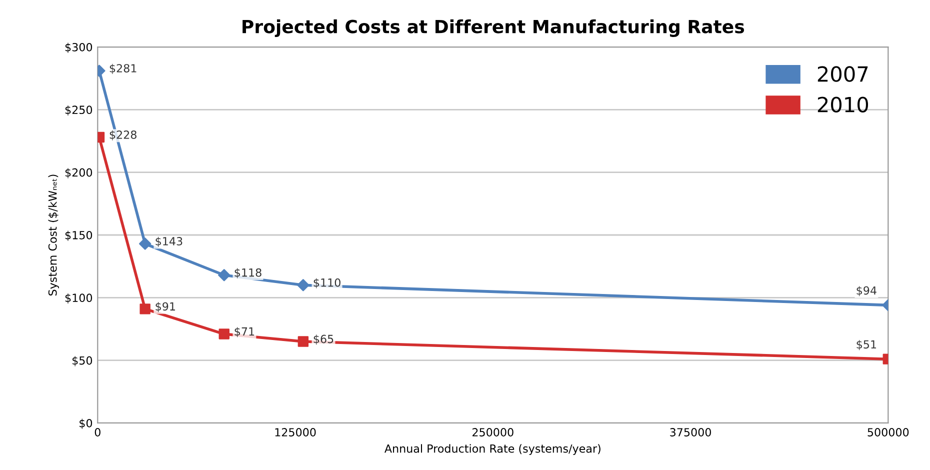 The width and height of the screenshot is (930, 470). What do you see at coordinates (493, 28) in the screenshot?
I see `chart-title: Projected Costs at Different Manufacturing Rates` at bounding box center [493, 28].